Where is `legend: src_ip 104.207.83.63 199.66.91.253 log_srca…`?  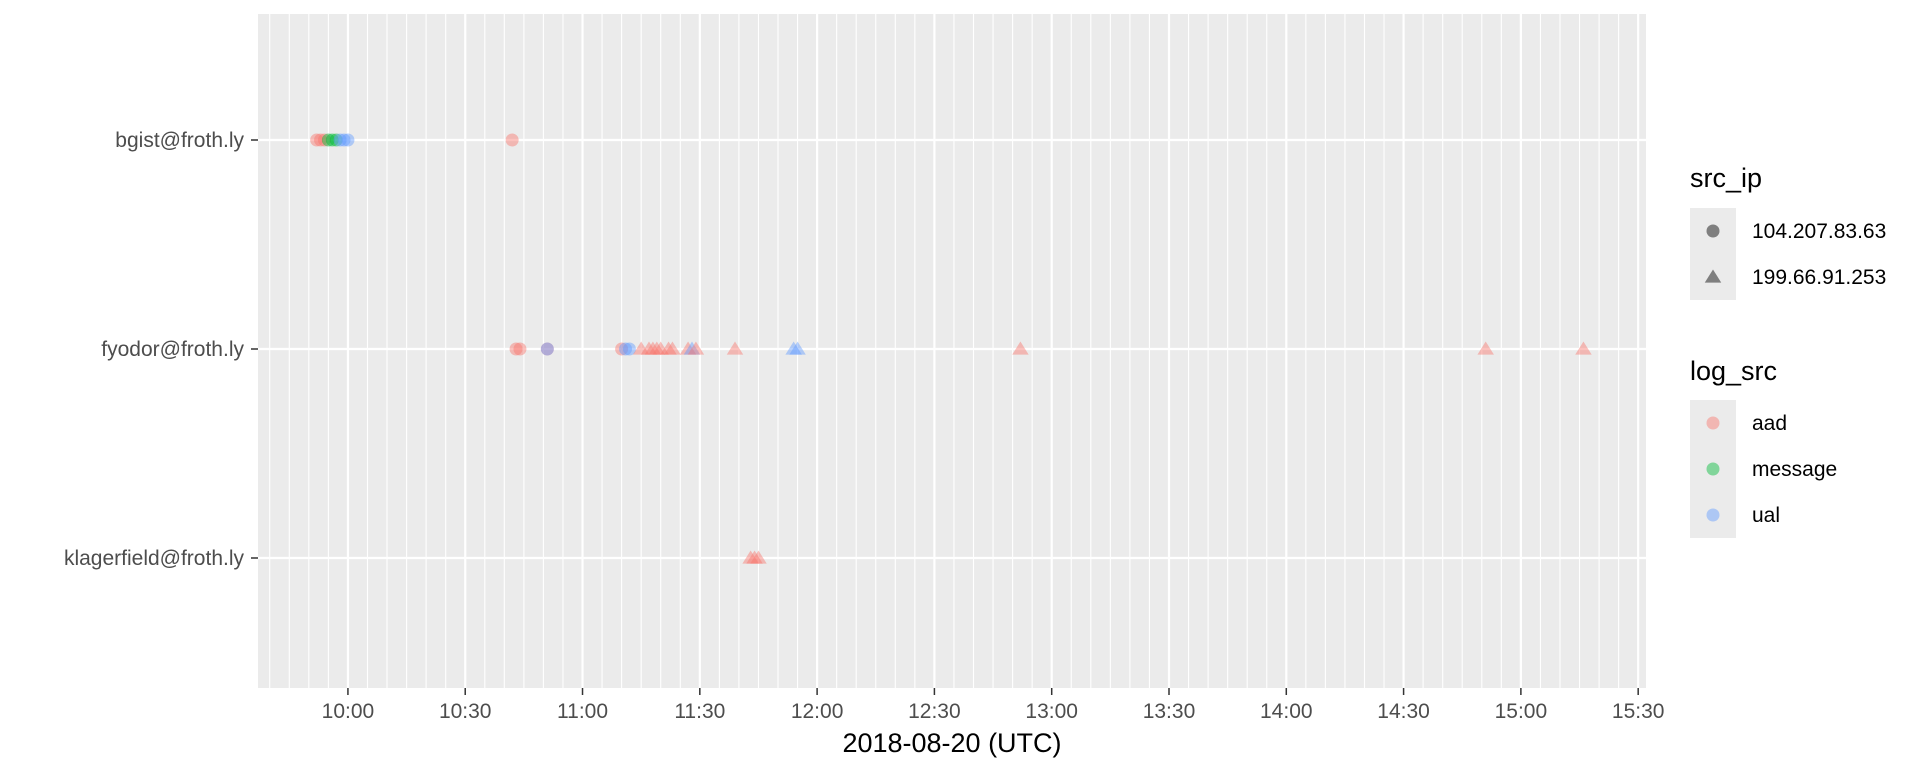 legend: src_ip 104.207.83.63 199.66.91.253 log_srca… is located at coordinates (1788, 350).